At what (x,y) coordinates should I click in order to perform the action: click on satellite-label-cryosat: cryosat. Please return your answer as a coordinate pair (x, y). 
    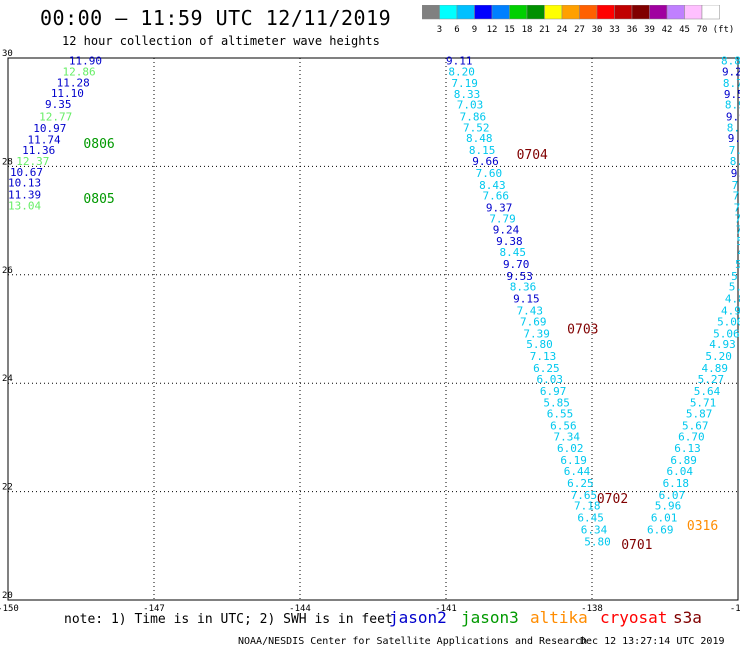
    Looking at the image, I should click on (634, 617).